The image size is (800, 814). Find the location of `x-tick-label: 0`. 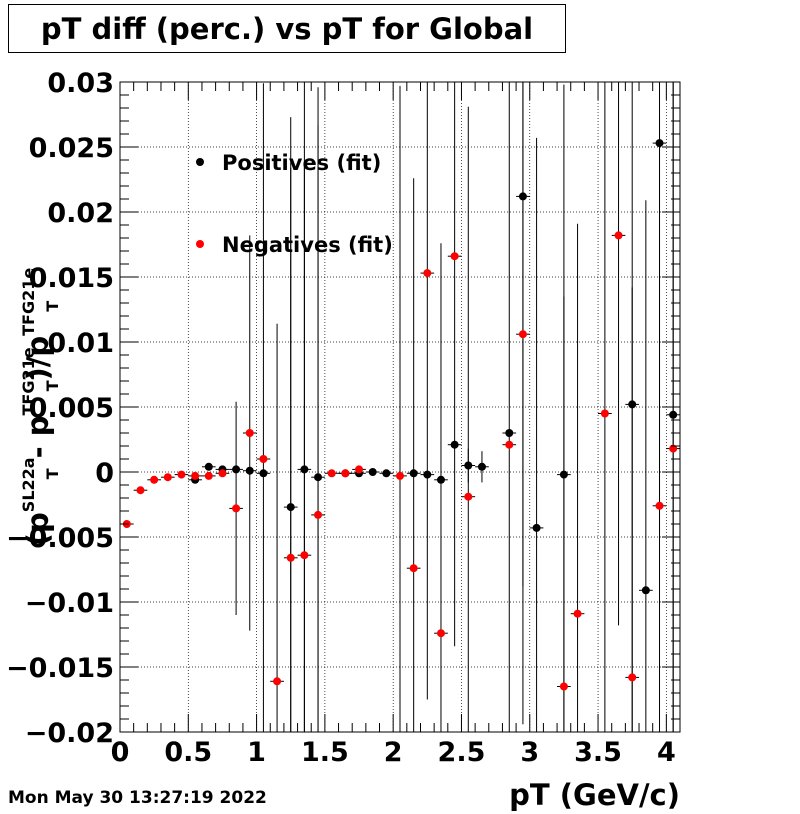

x-tick-label: 0 is located at coordinates (120, 752).